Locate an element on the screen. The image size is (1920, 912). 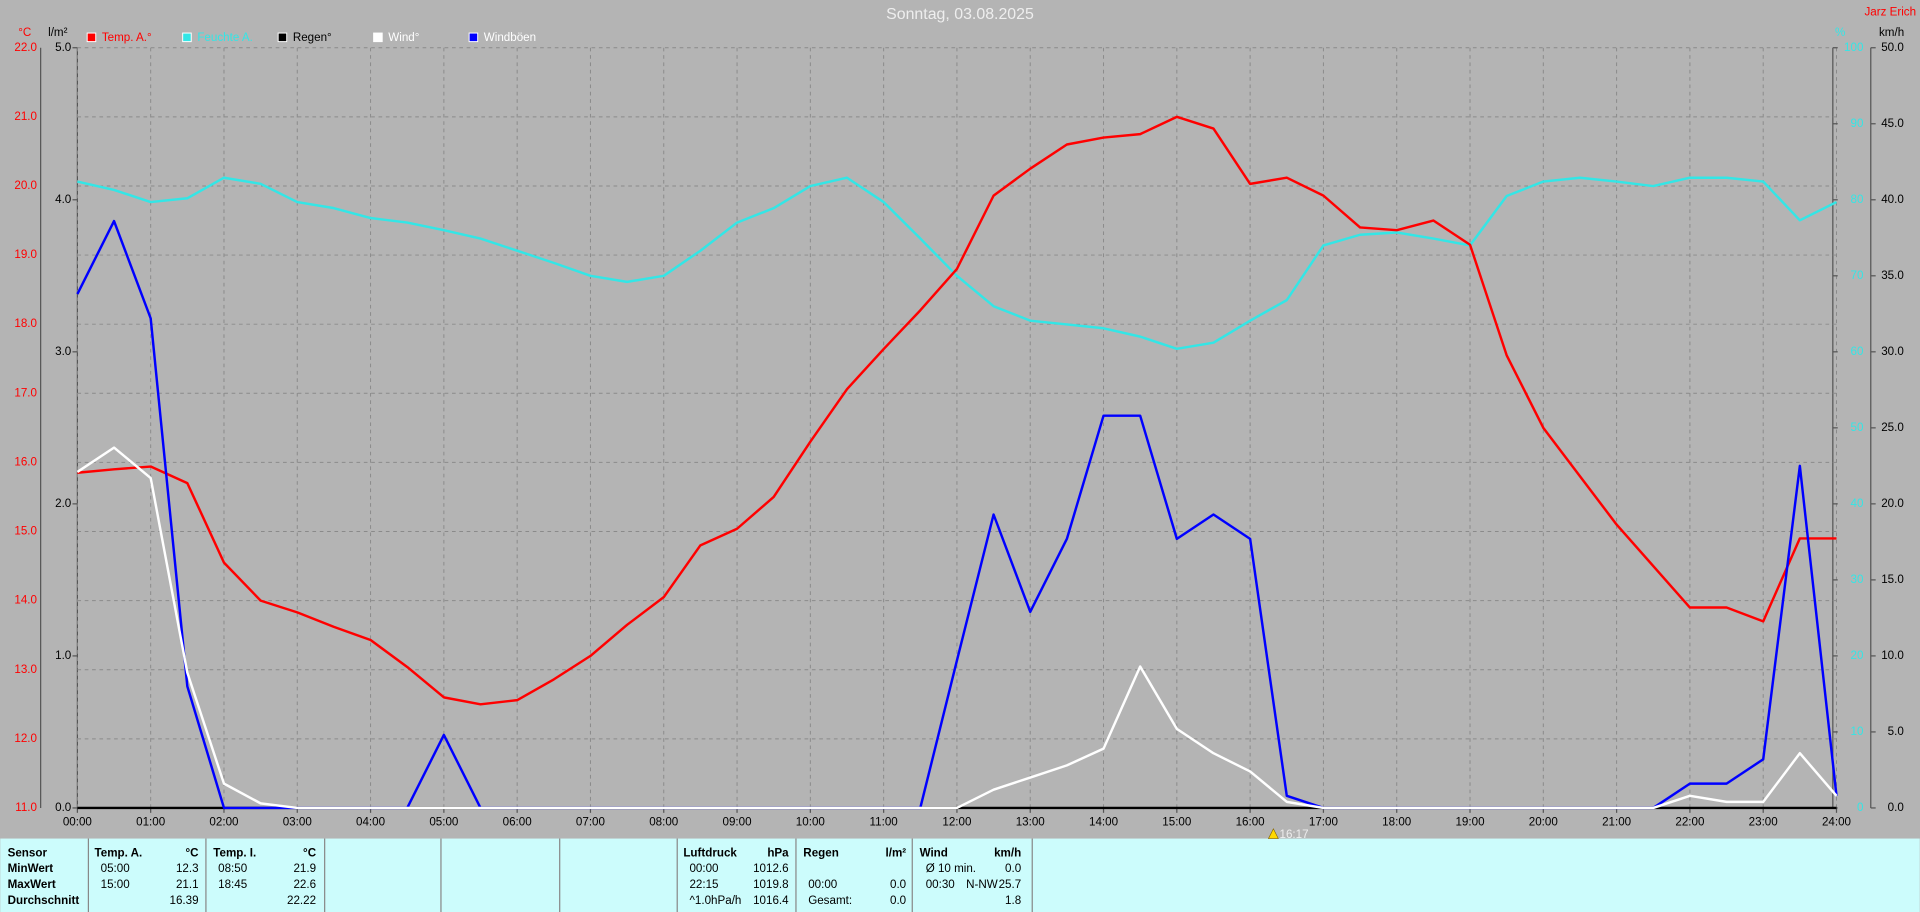
y-tick-label: 19.0 is located at coordinates (25, 254).